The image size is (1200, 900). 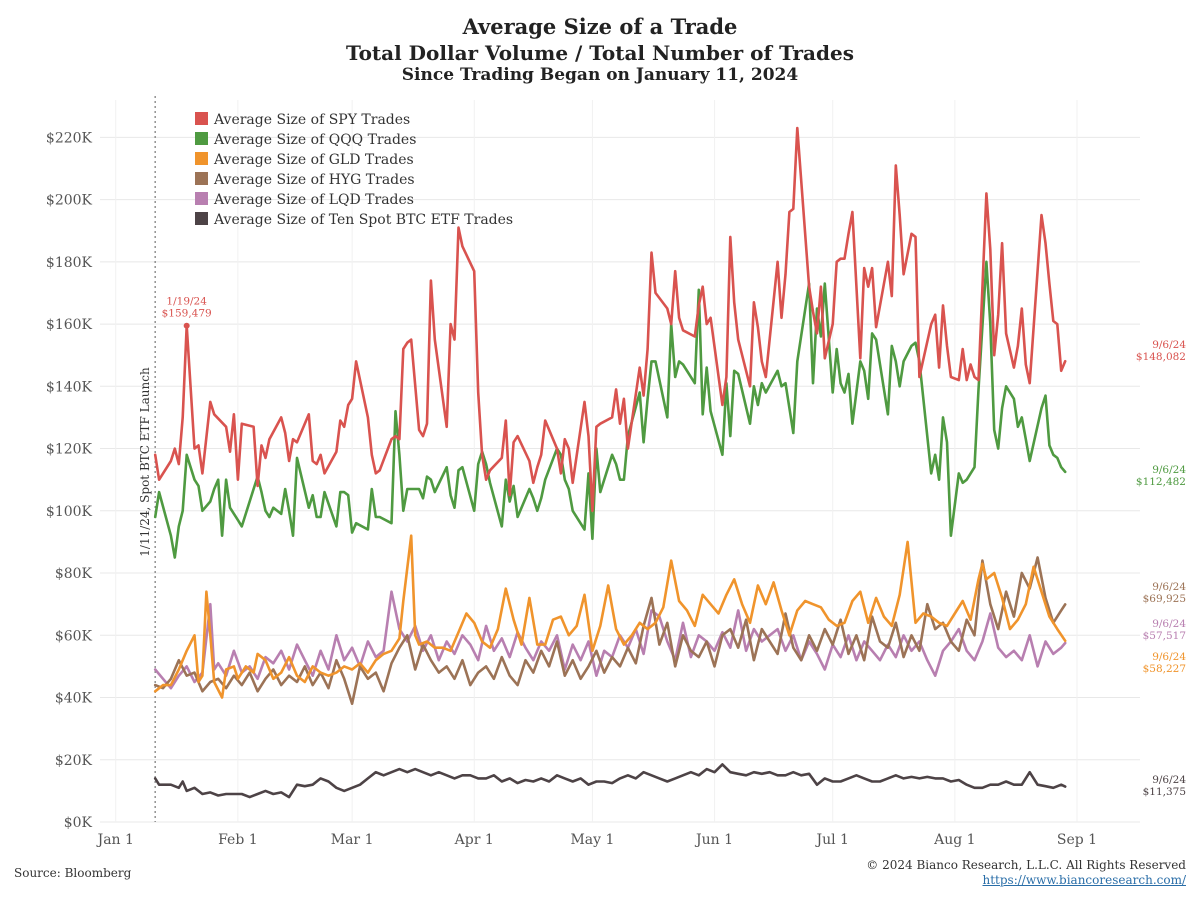 I want to click on end-value-label-3: $69,925, so click(x=1164, y=599).